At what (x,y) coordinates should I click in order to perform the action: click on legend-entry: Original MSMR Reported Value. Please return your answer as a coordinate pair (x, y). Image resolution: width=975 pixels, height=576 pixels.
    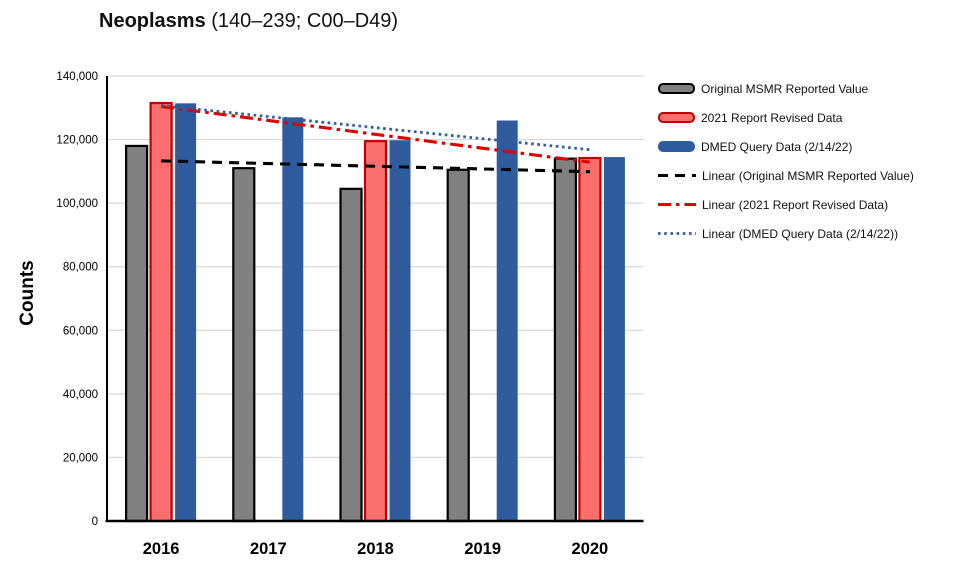
    Looking at the image, I should click on (786, 88).